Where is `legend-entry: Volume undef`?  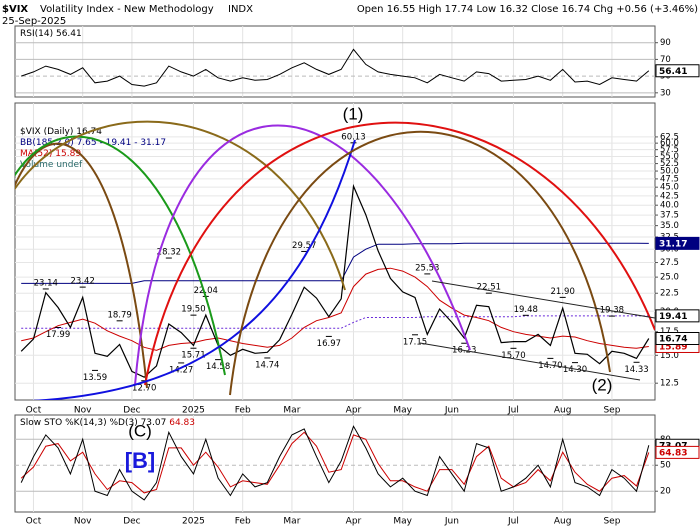 legend-entry: Volume undef is located at coordinates (51, 165).